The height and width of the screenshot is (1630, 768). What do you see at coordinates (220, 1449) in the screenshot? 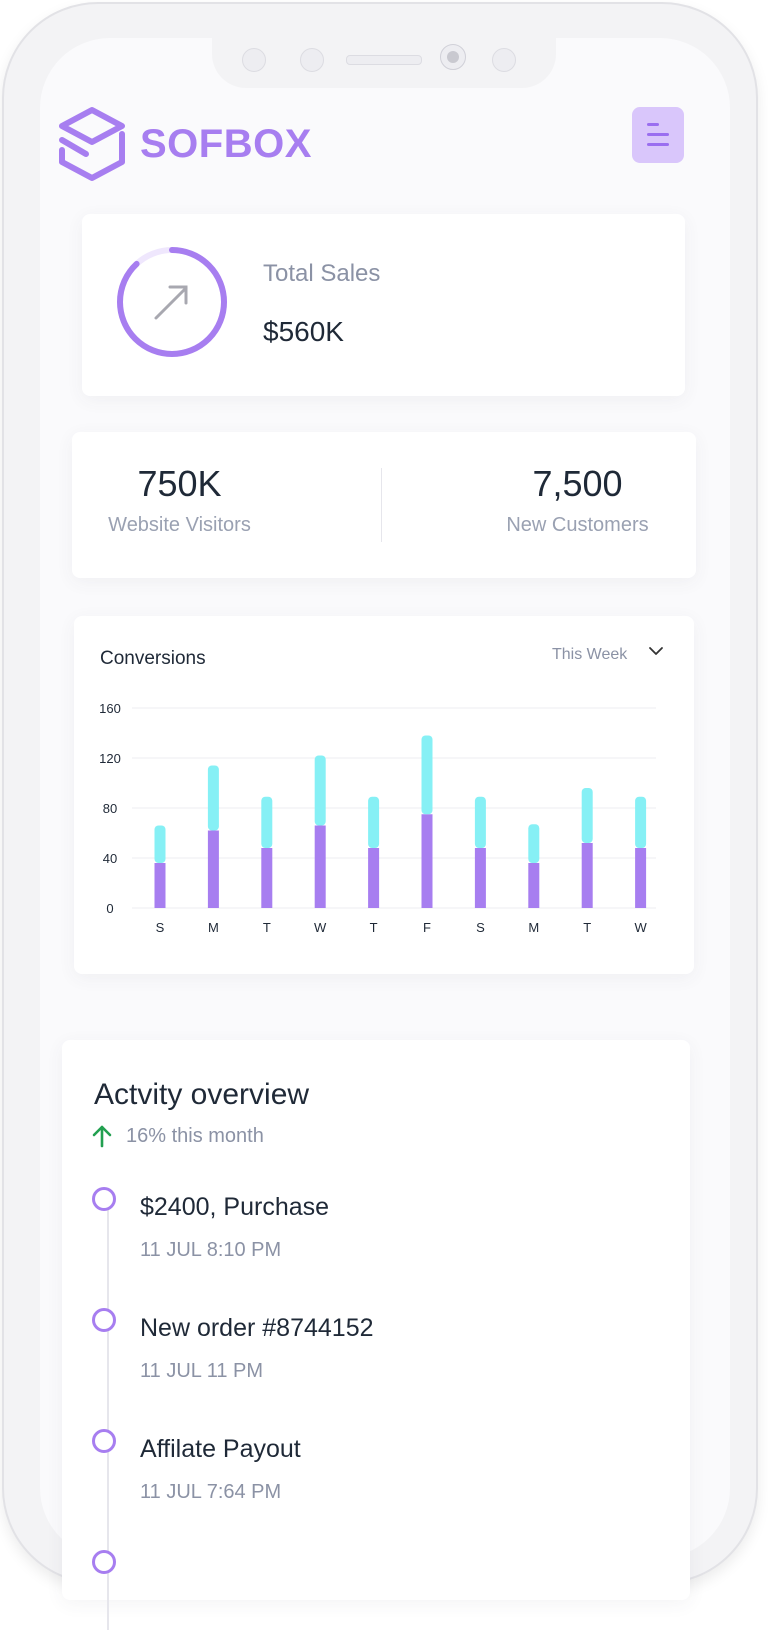
I see `timeline-title: Affilate Payout` at bounding box center [220, 1449].